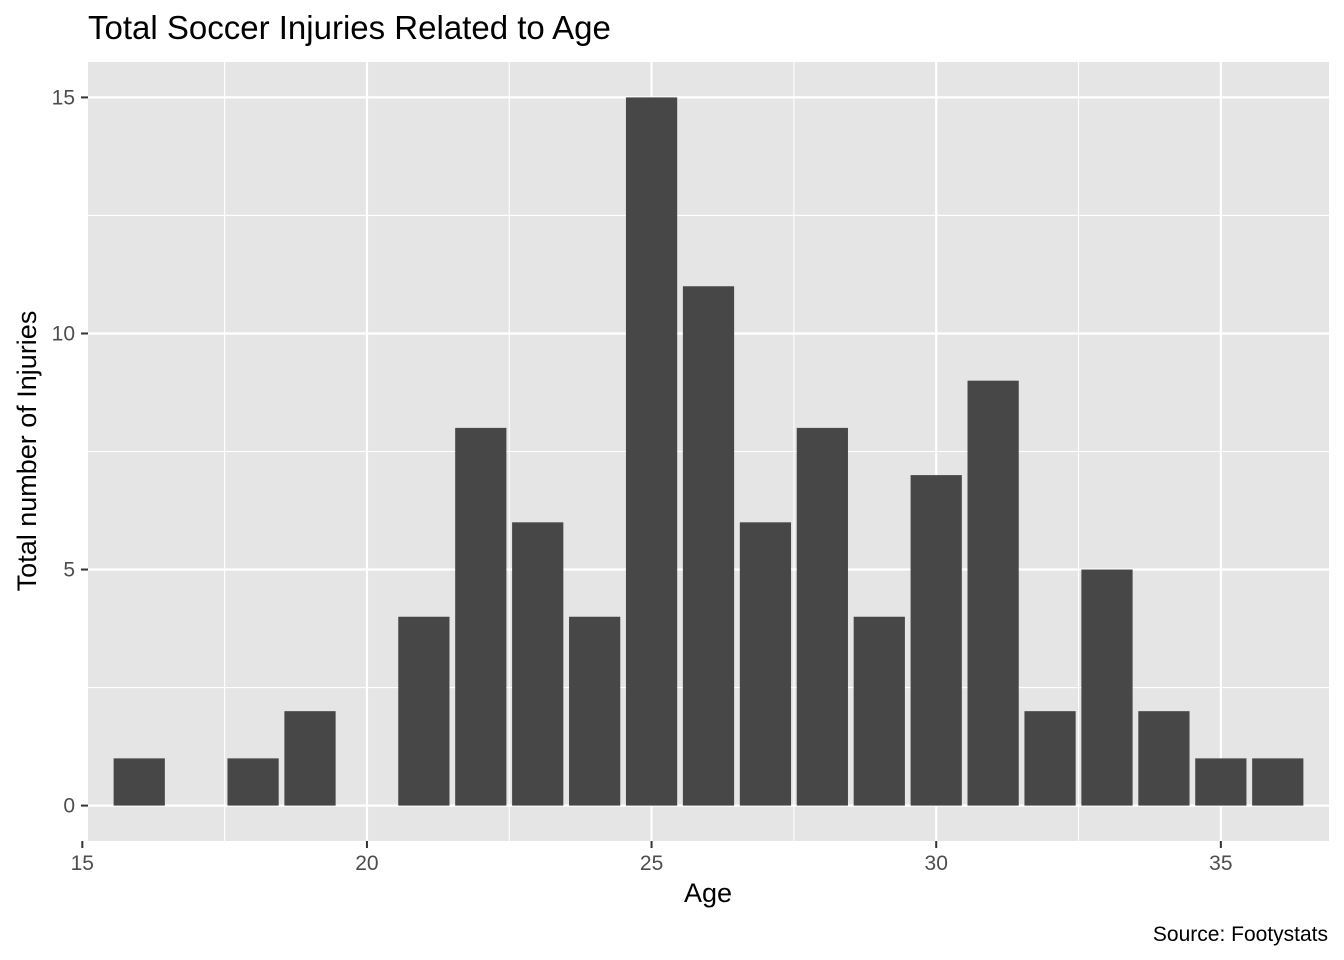  I want to click on y-tick-label: 10, so click(63, 333).